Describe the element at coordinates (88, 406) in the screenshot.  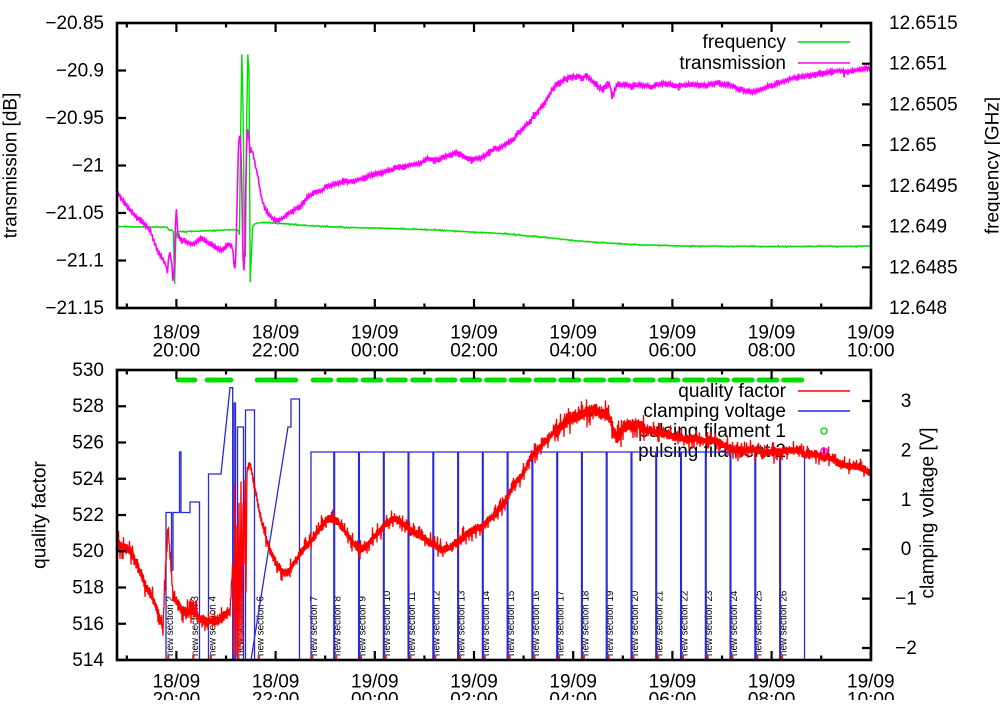
I see `svg-text: 528` at that location.